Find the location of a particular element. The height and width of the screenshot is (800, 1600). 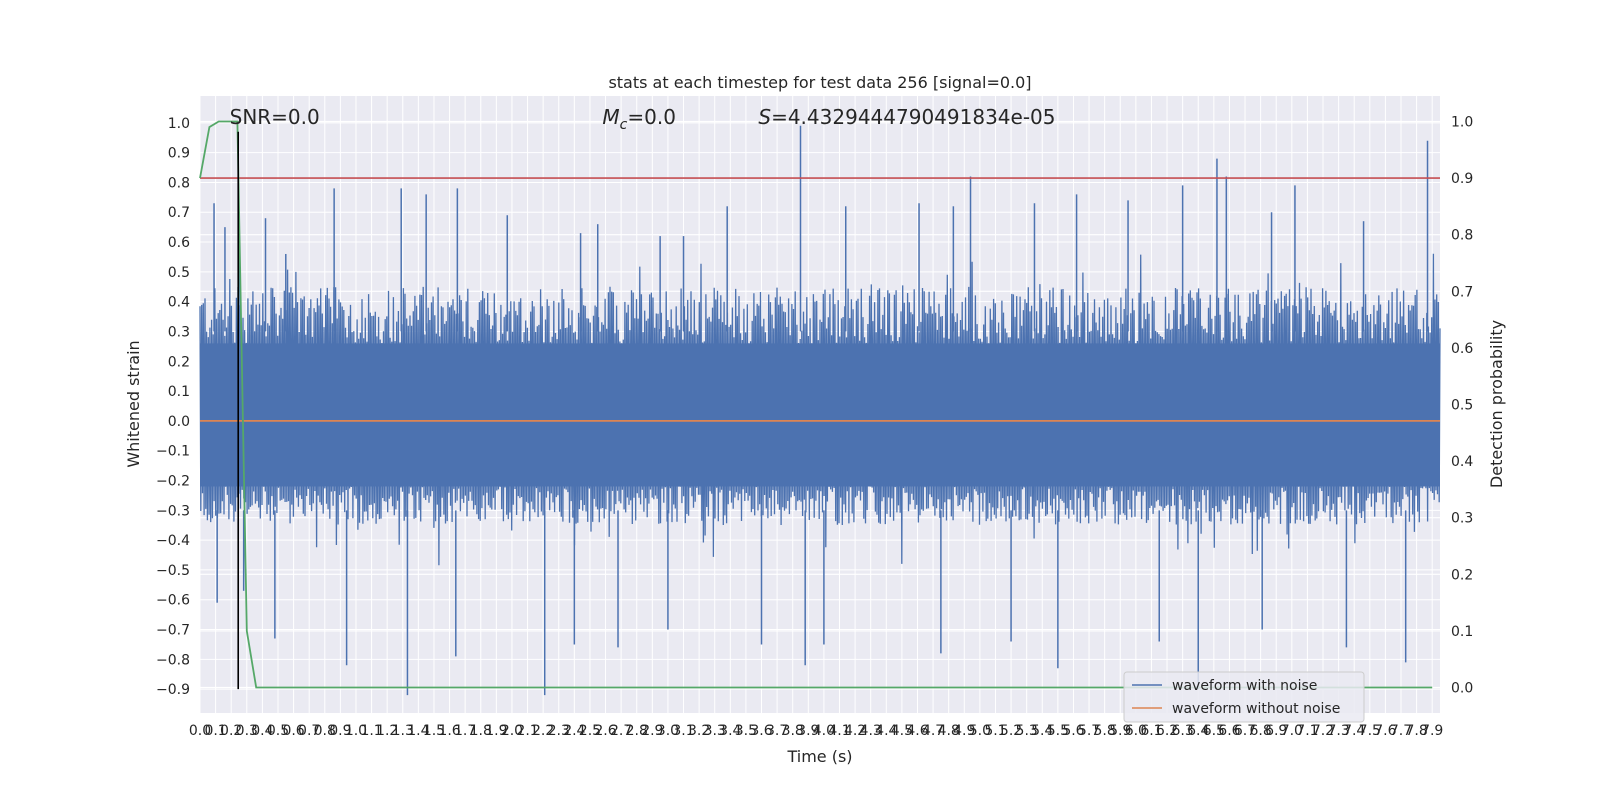

x-tick-label: 5.3 is located at coordinates (1027, 731).